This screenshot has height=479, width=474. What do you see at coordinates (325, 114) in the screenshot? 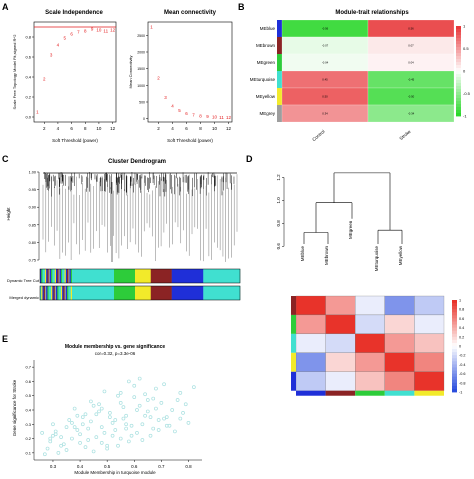
I see `b-cell-value: 0.34` at bounding box center [325, 114].